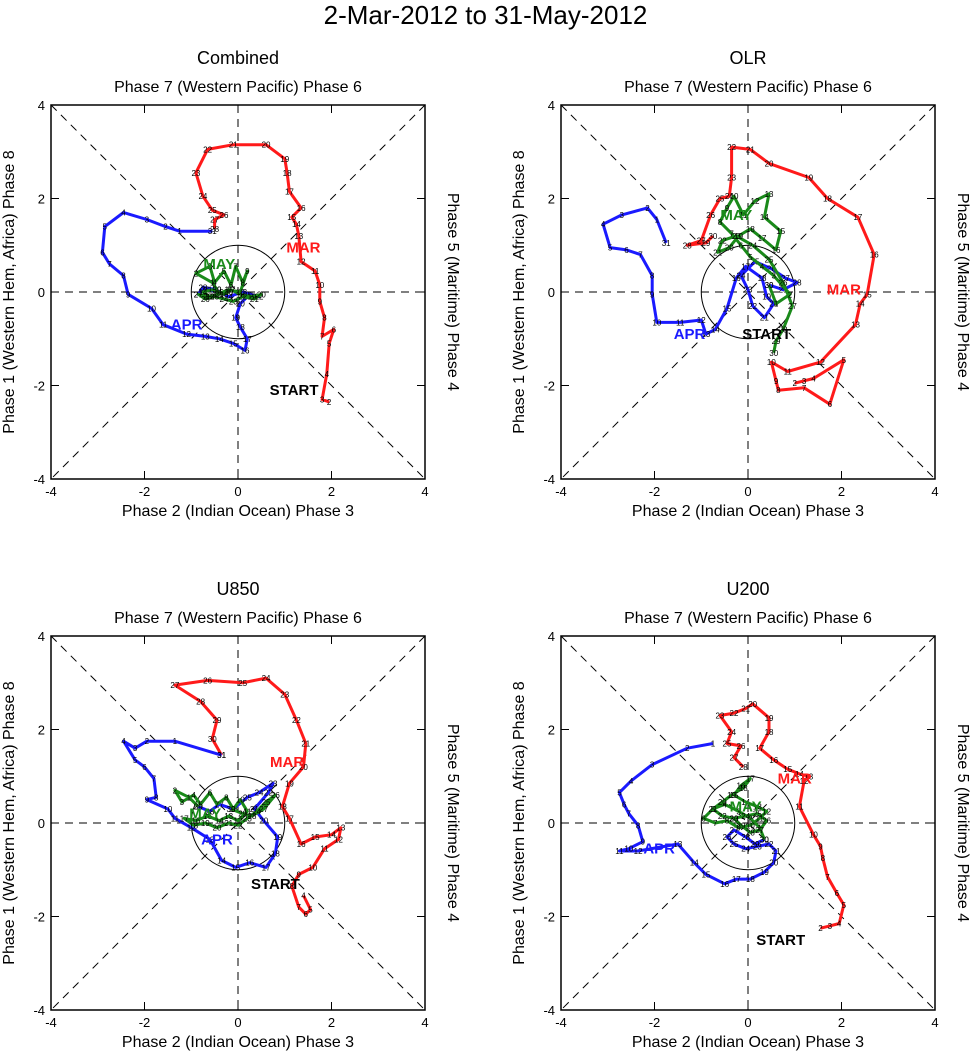 This screenshot has height=1059, width=971. What do you see at coordinates (551, 105) in the screenshot?
I see `y-tick-label: 4` at bounding box center [551, 105].